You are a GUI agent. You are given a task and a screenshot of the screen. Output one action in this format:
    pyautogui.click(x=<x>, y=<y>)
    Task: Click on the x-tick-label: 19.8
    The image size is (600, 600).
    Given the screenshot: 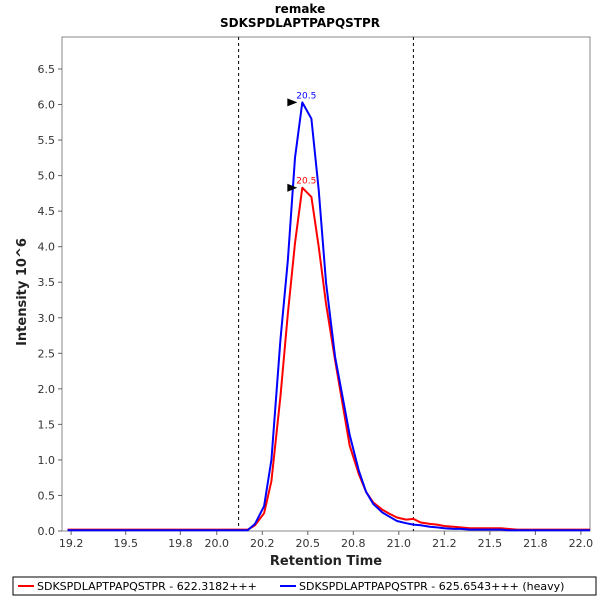 What is the action you would take?
    pyautogui.click(x=180, y=543)
    